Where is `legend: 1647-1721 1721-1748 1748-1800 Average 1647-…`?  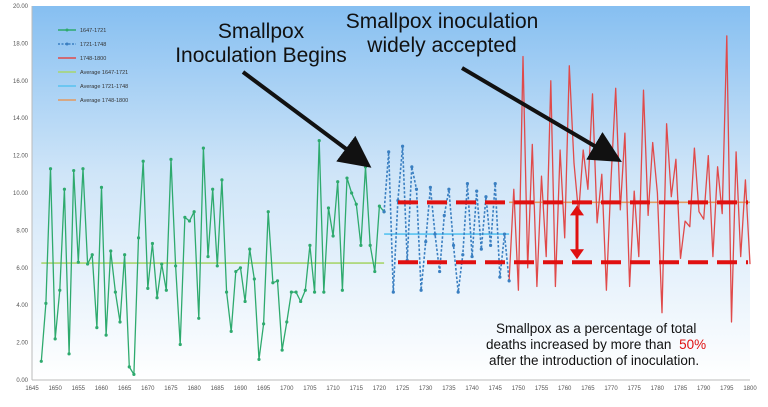 legend: 1647-1721 1721-1748 1748-1800 Average 1647-… is located at coordinates (93, 66).